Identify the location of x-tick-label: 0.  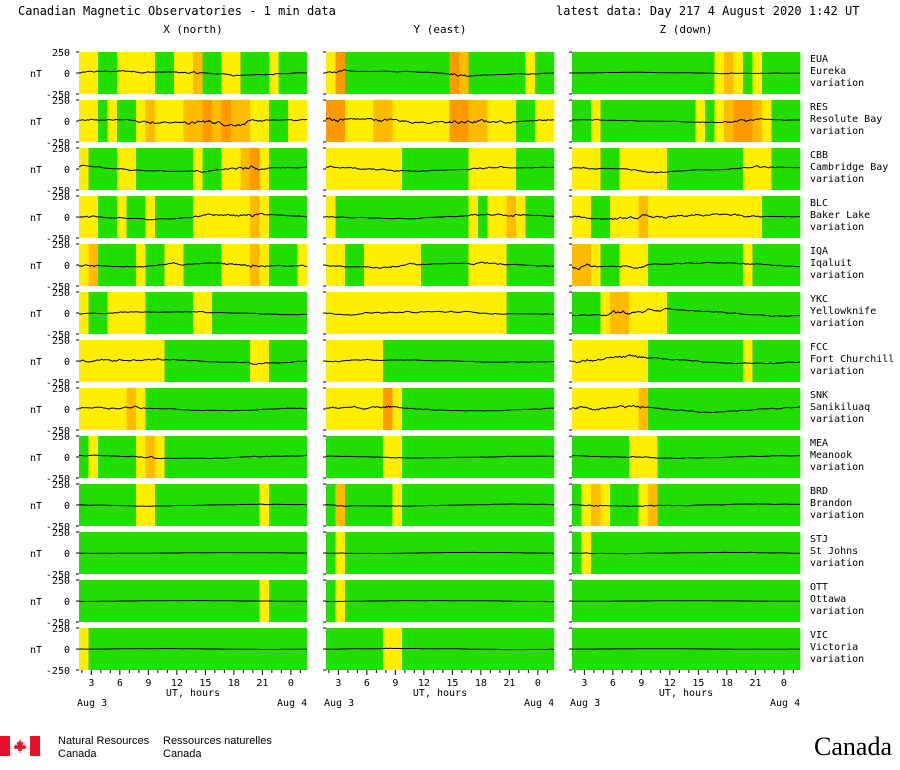
(538, 683).